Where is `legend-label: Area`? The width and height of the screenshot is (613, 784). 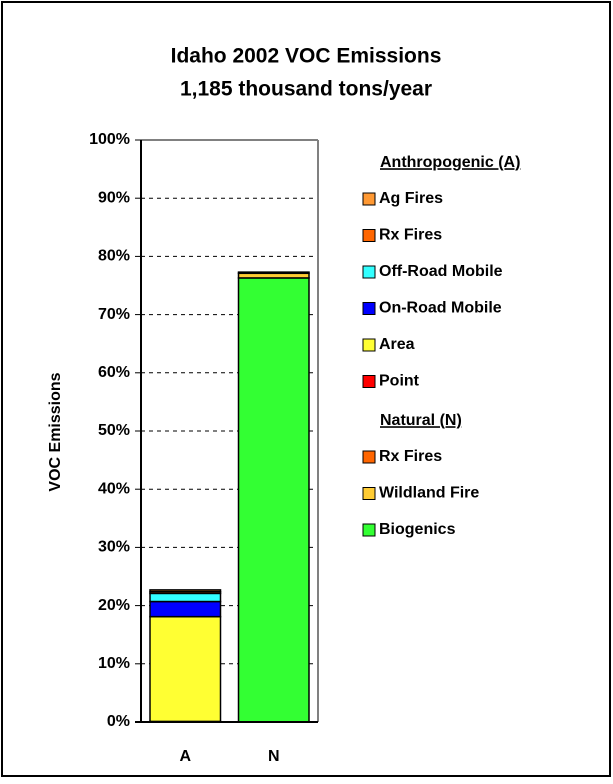
legend-label: Area is located at coordinates (397, 344).